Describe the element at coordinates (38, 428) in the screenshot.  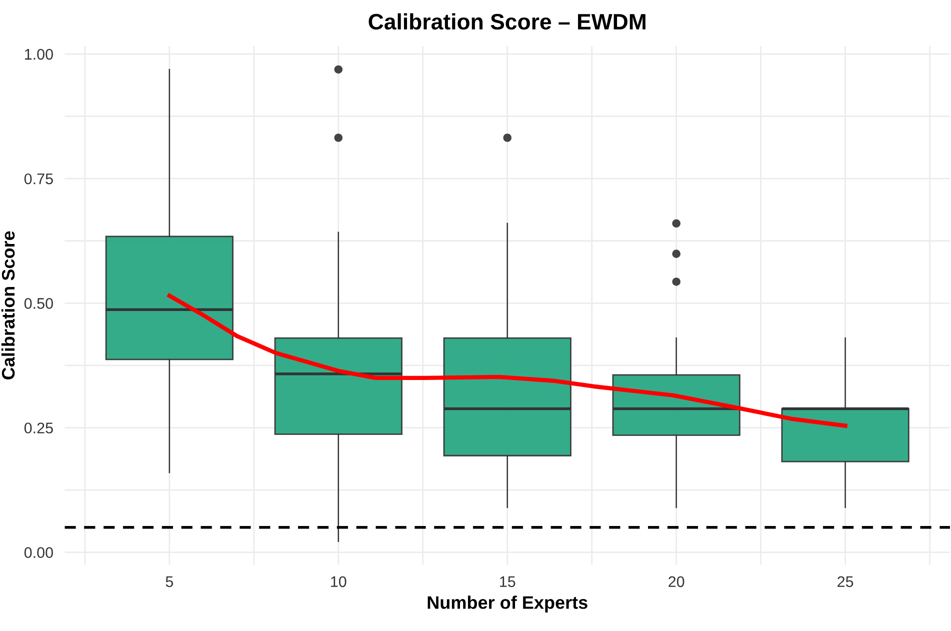
I see `y-tick-label: 0.25` at that location.